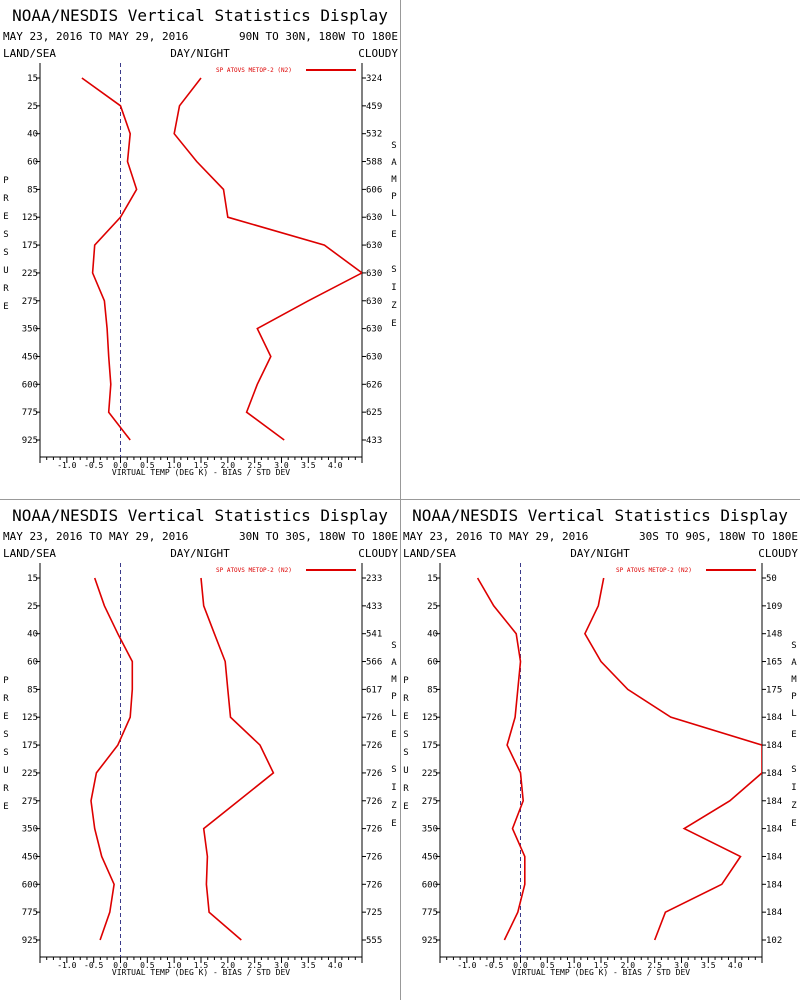  What do you see at coordinates (654, 965) in the screenshot?
I see `x-tick-label: 2.5` at bounding box center [654, 965].